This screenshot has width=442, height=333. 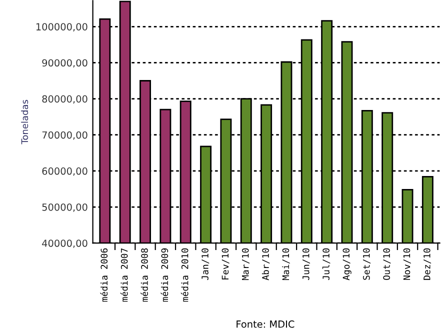 I want to click on y-tick-label: 50000,00, so click(x=65, y=207).